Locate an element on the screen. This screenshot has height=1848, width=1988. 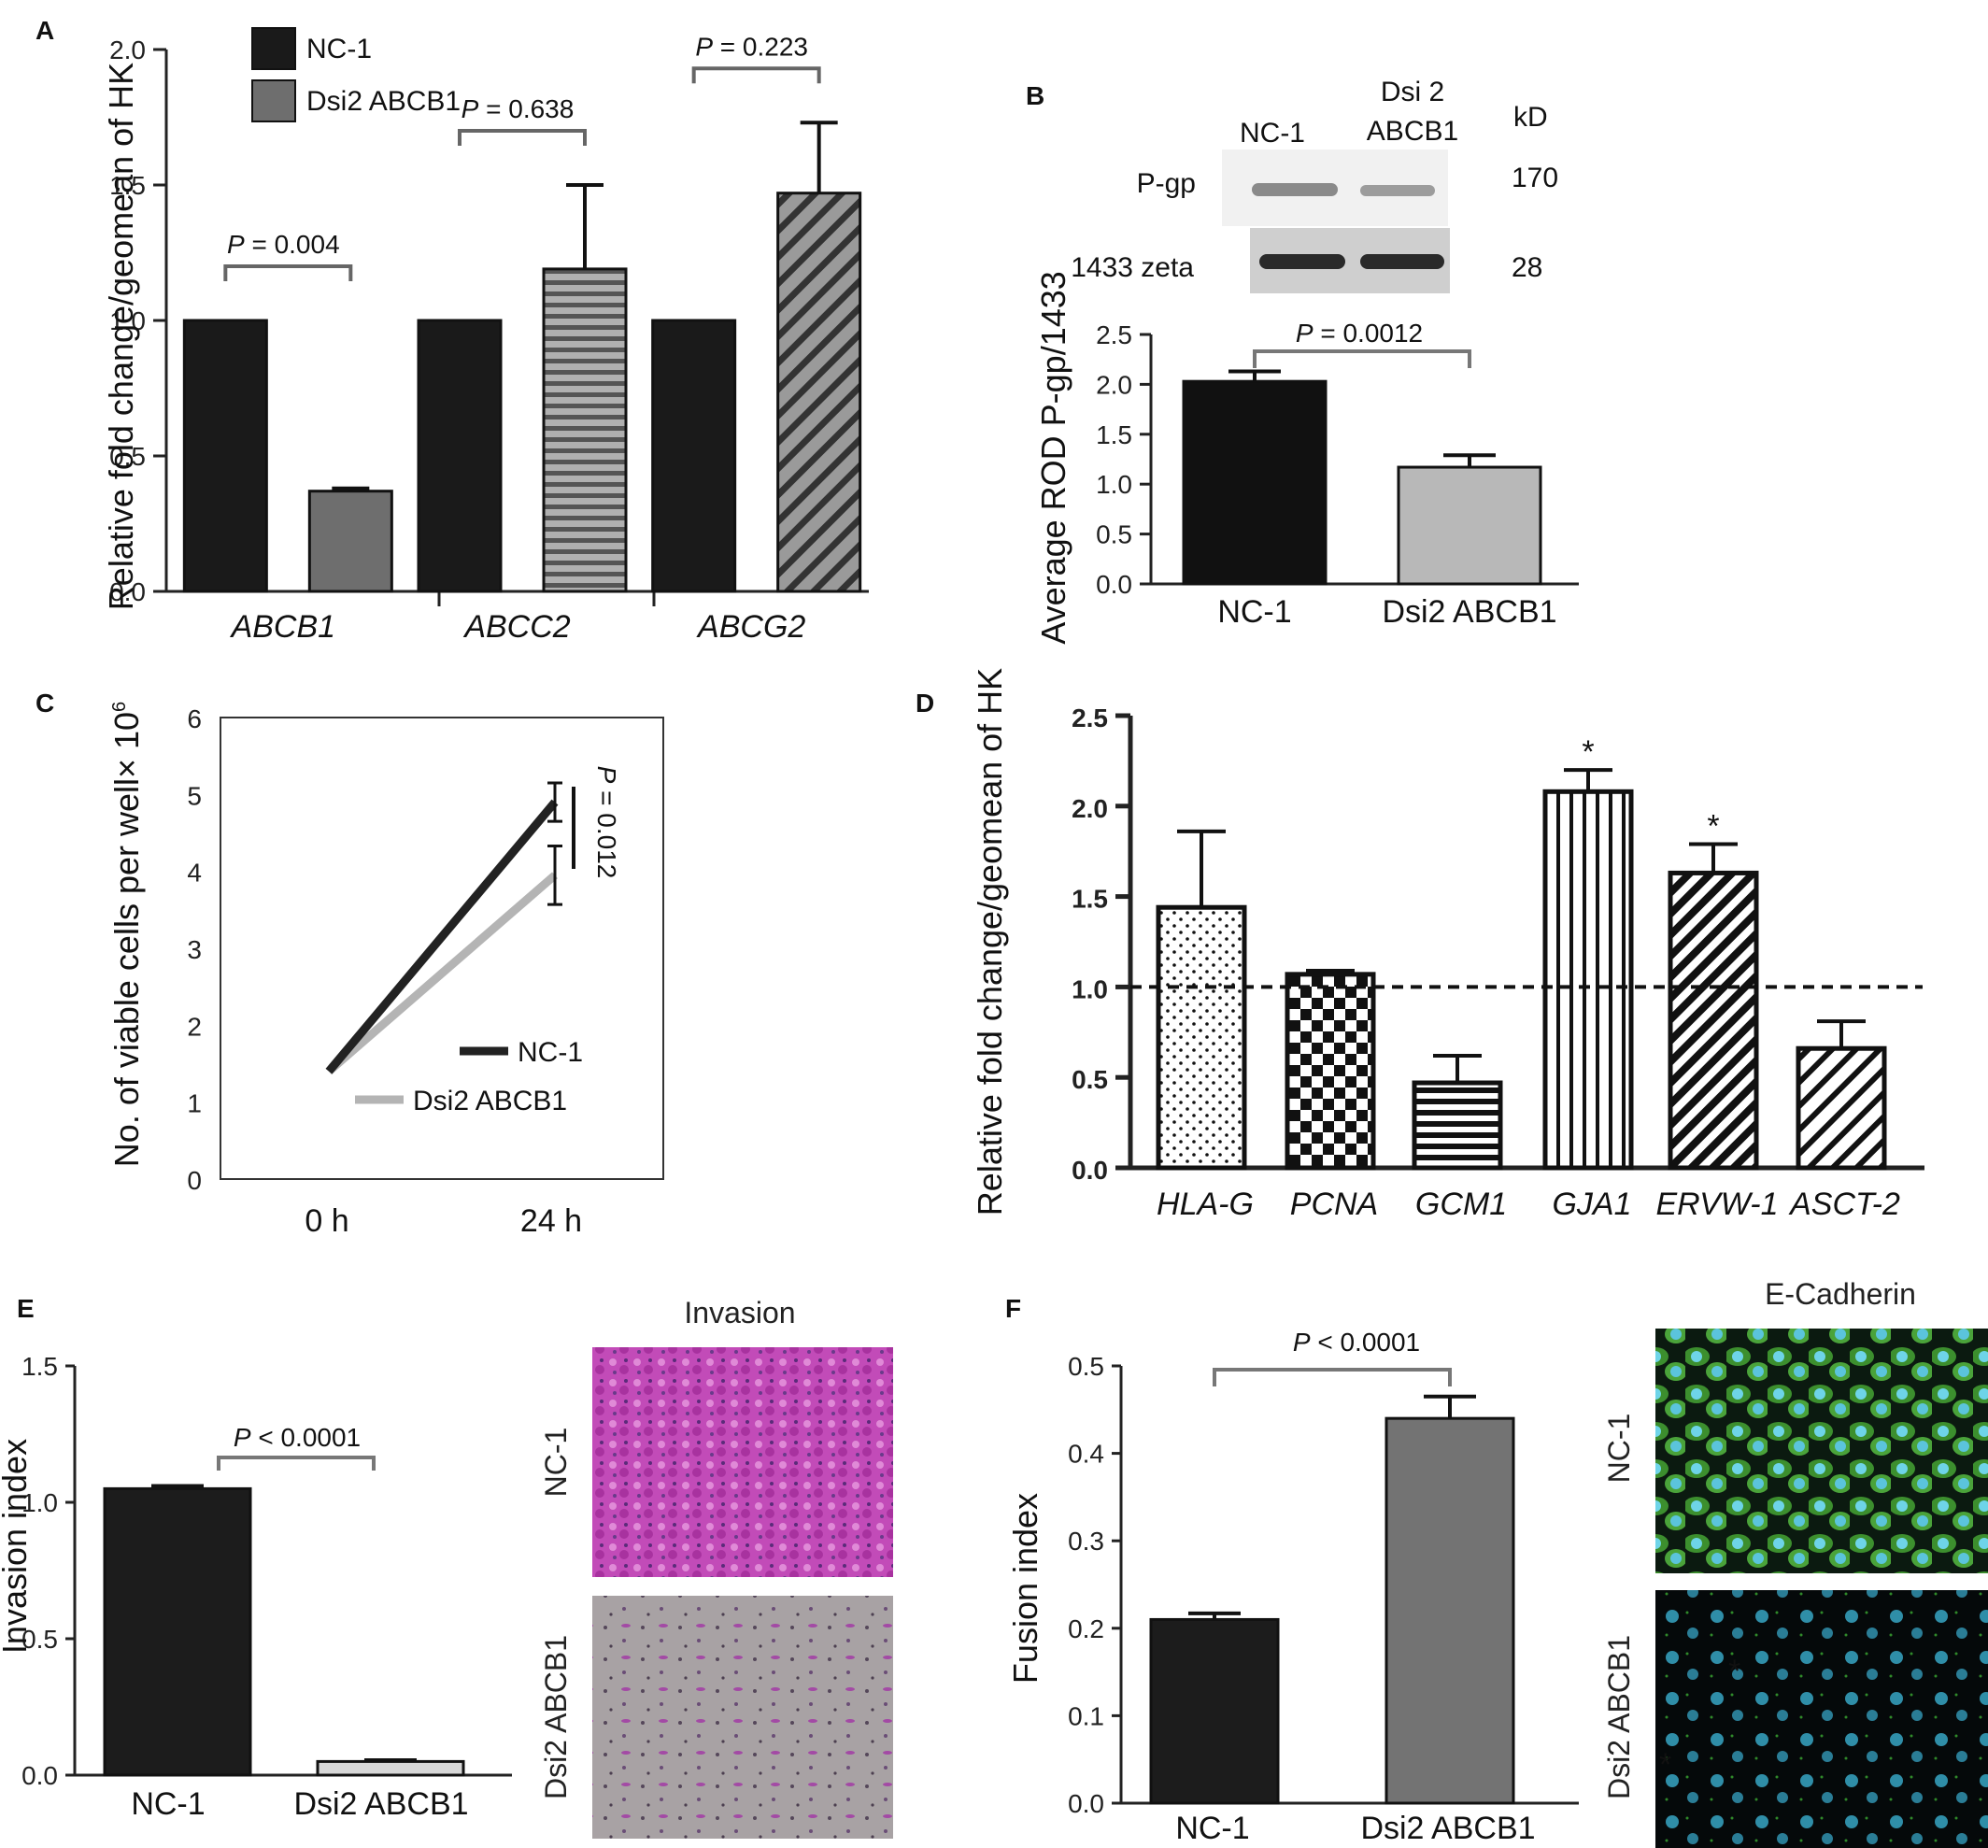
e-y-axis-tick-label: 1.0 is located at coordinates (39, 1502).